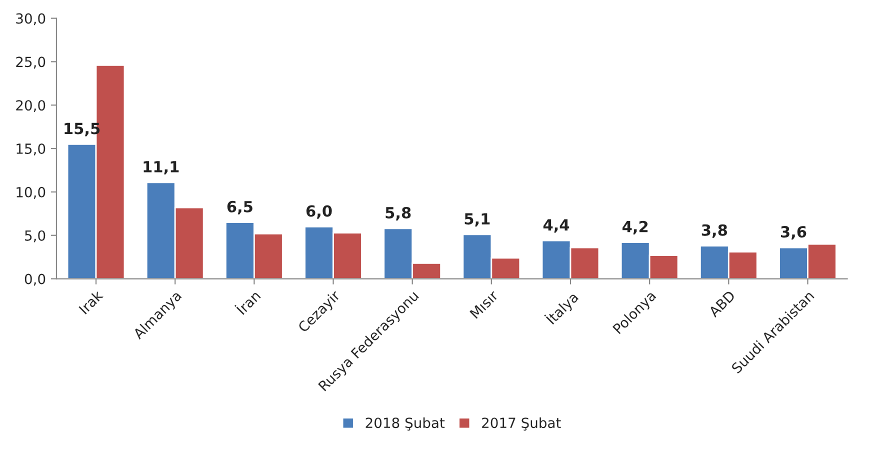 The width and height of the screenshot is (869, 457). What do you see at coordinates (405, 424) in the screenshot?
I see `legend-label: 2018 Şubat` at bounding box center [405, 424].